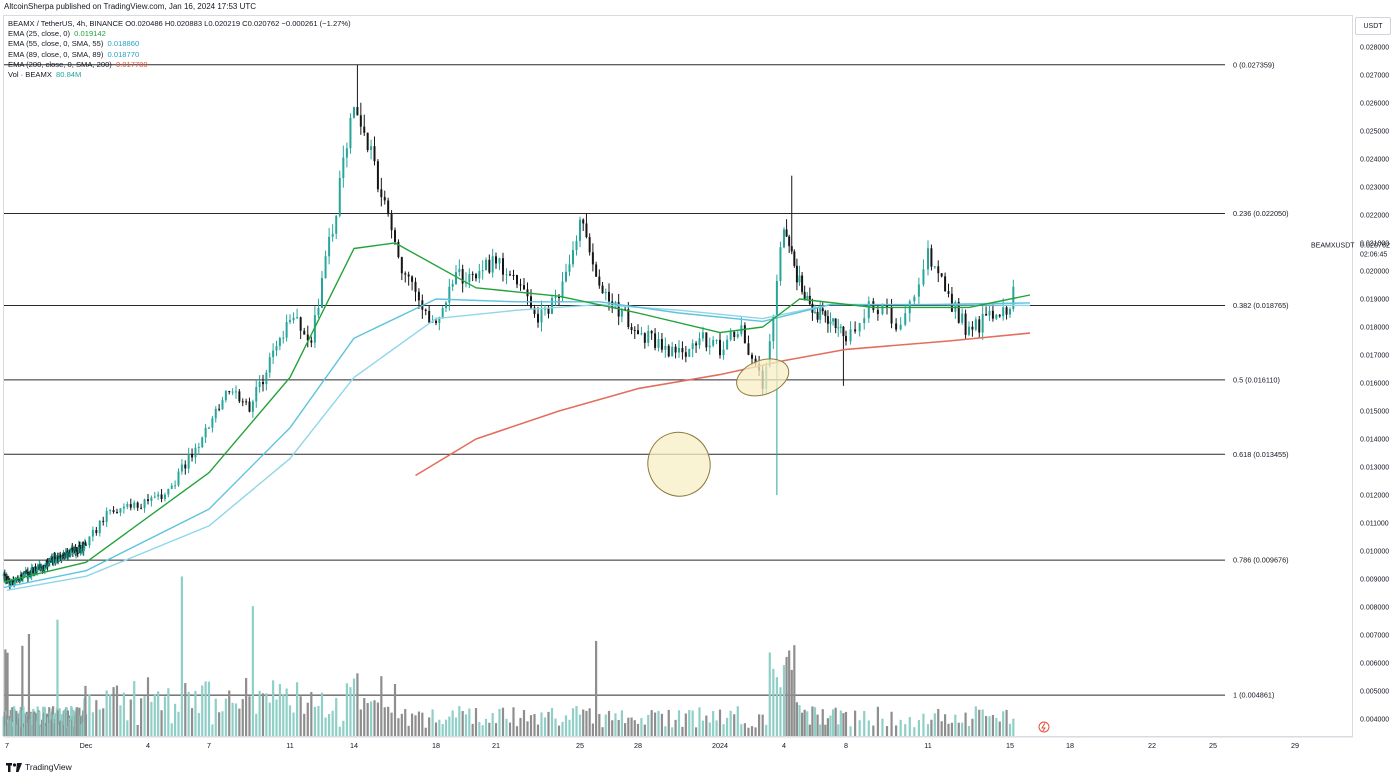 Image resolution: width=1398 pixels, height=776 pixels. Describe the element at coordinates (1374, 496) in the screenshot. I see `price-axis-tick: 0.012000` at that location.